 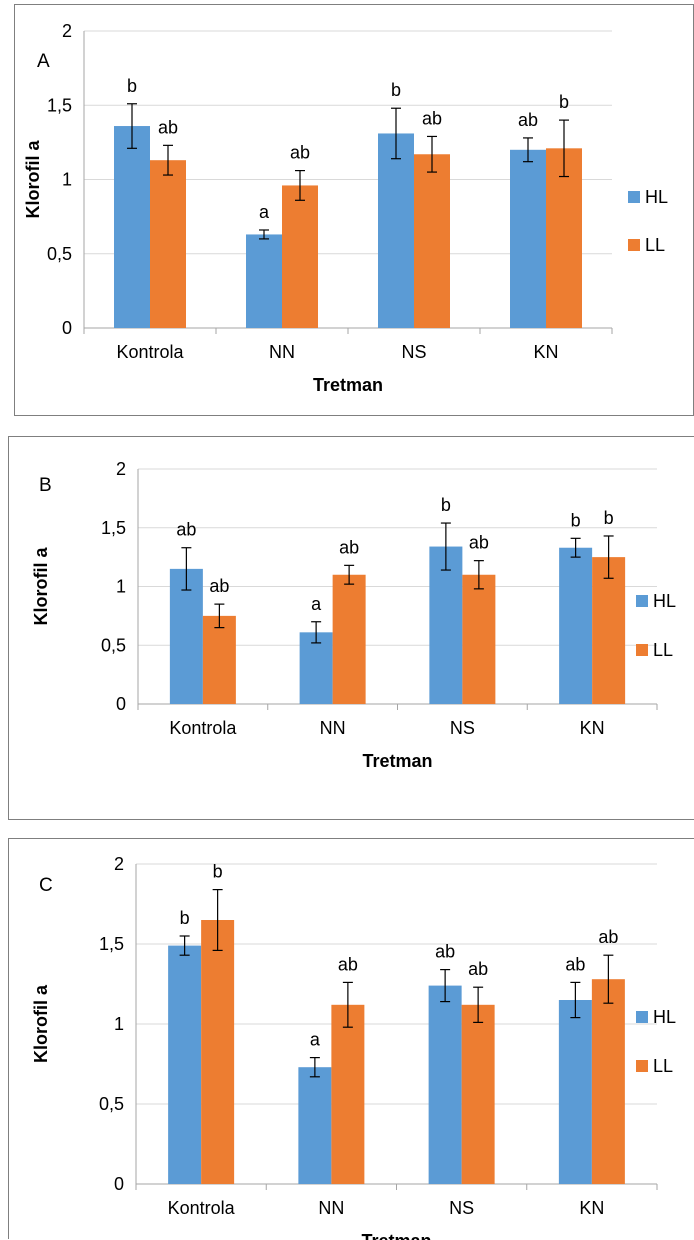 I want to click on panel-label: C, so click(x=46, y=885).